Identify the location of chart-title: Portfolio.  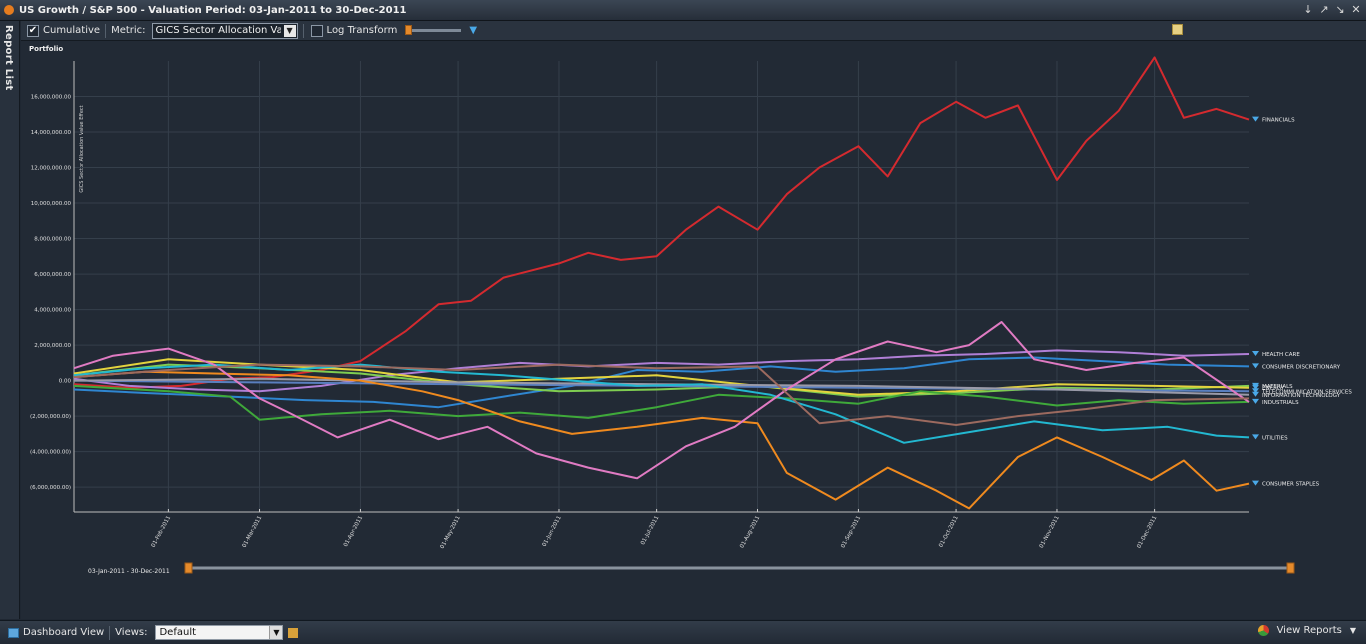
(46, 49).